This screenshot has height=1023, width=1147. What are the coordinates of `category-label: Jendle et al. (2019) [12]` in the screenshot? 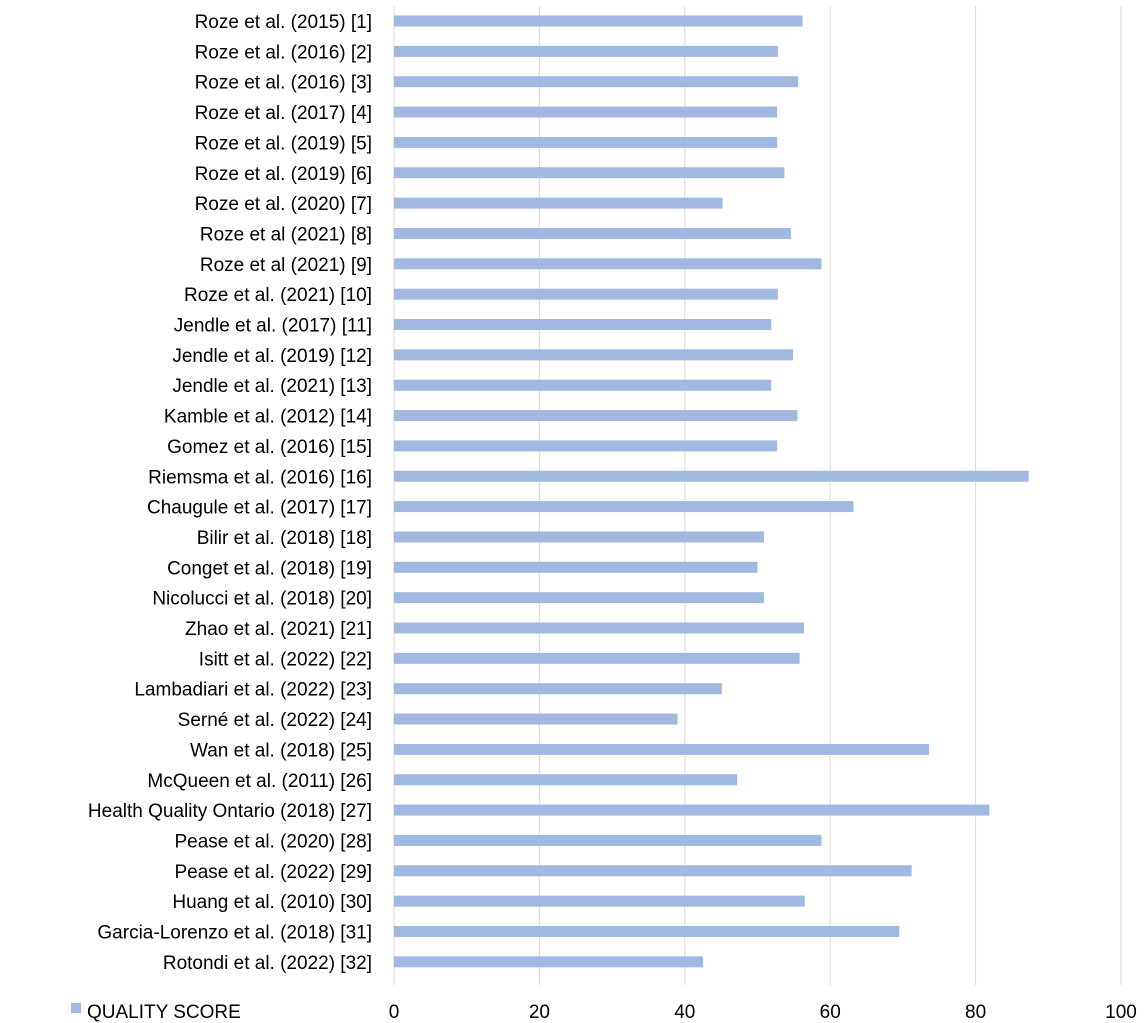 It's located at (272, 356).